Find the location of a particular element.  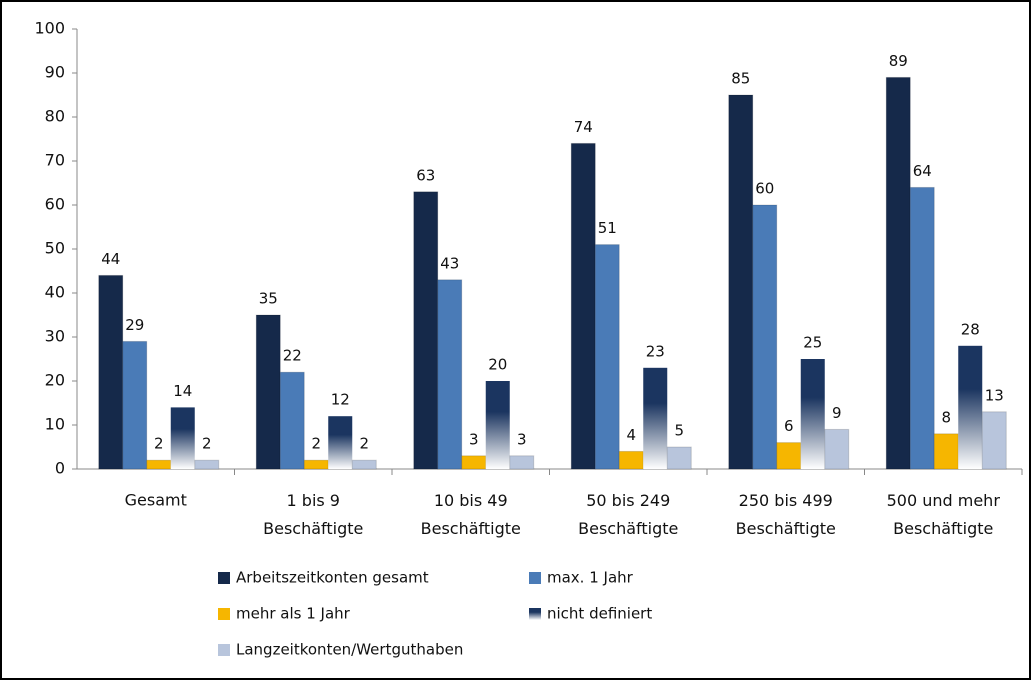

value-label: 74 is located at coordinates (583, 127).